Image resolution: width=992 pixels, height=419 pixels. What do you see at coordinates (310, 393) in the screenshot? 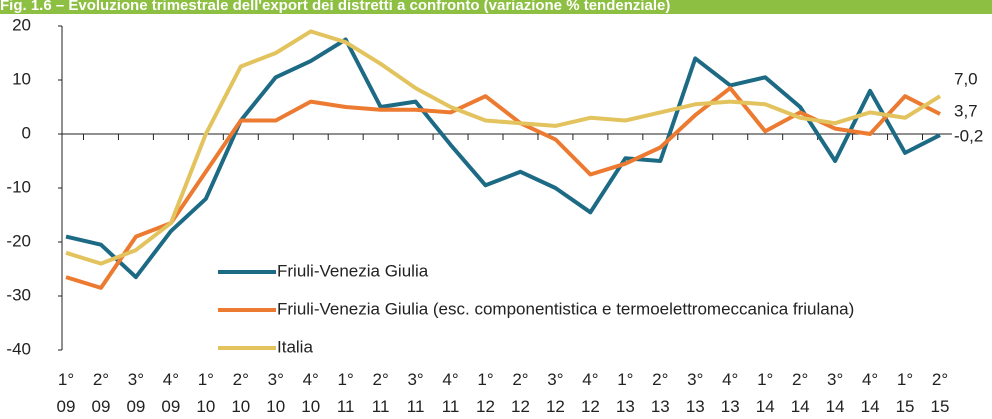
I see `x-tick-label: 4° 10` at bounding box center [310, 393].